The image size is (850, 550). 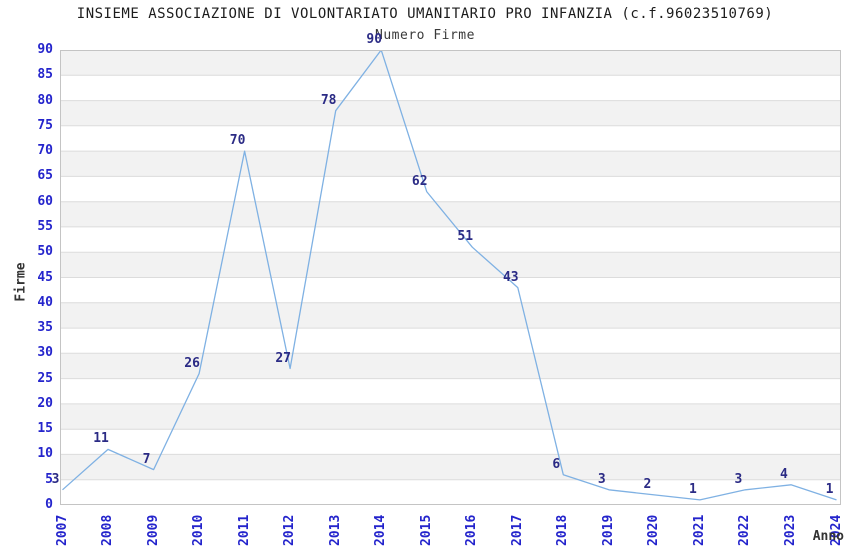 I want to click on point-label: 62, so click(x=419, y=181).